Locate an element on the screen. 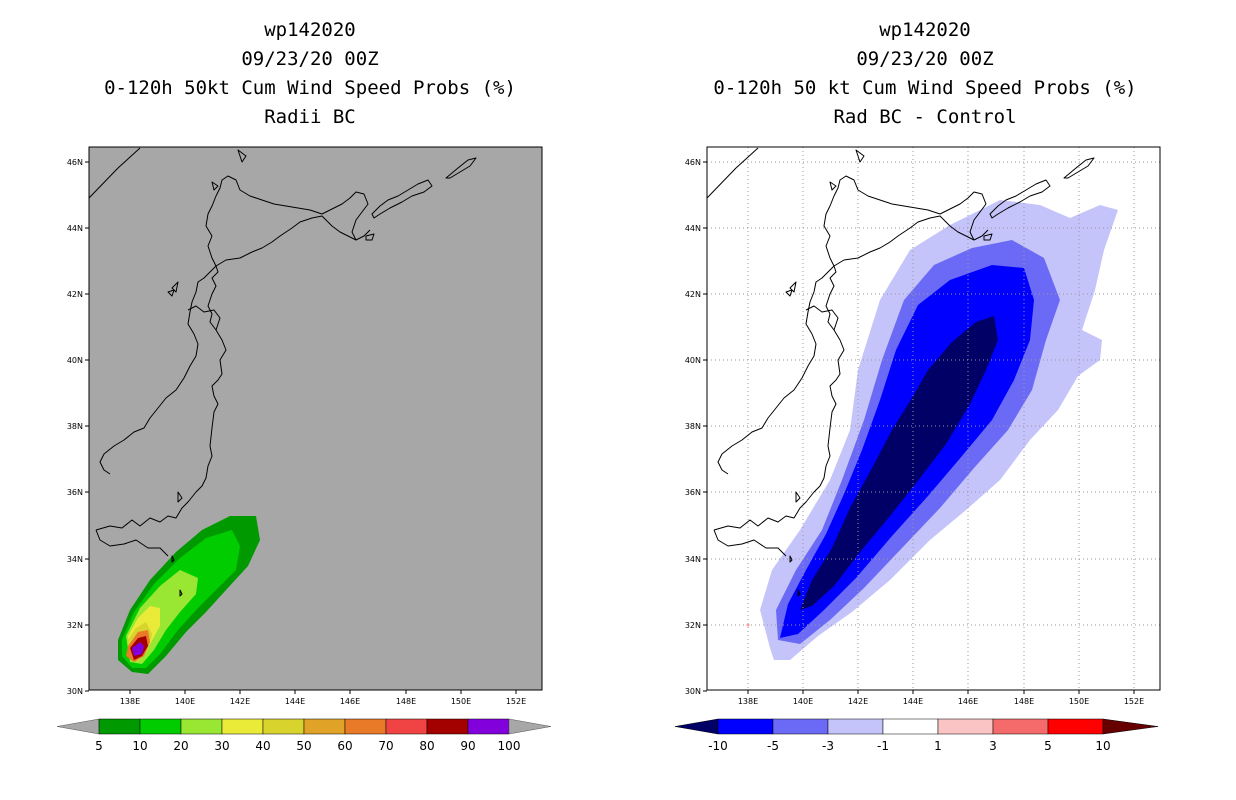 The image size is (1236, 800). right-product-title: 0-120h 50 kt Cum Wind Speed Probs (%) is located at coordinates (925, 88).